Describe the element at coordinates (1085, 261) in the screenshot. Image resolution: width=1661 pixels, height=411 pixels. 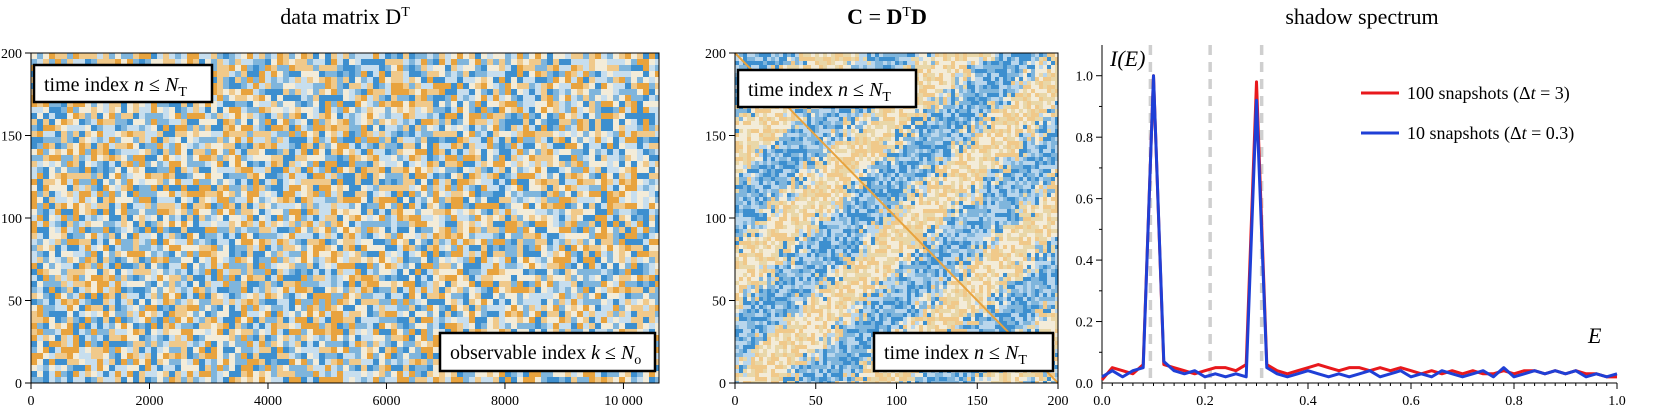
I see `y-tick-label: 0.4` at that location.